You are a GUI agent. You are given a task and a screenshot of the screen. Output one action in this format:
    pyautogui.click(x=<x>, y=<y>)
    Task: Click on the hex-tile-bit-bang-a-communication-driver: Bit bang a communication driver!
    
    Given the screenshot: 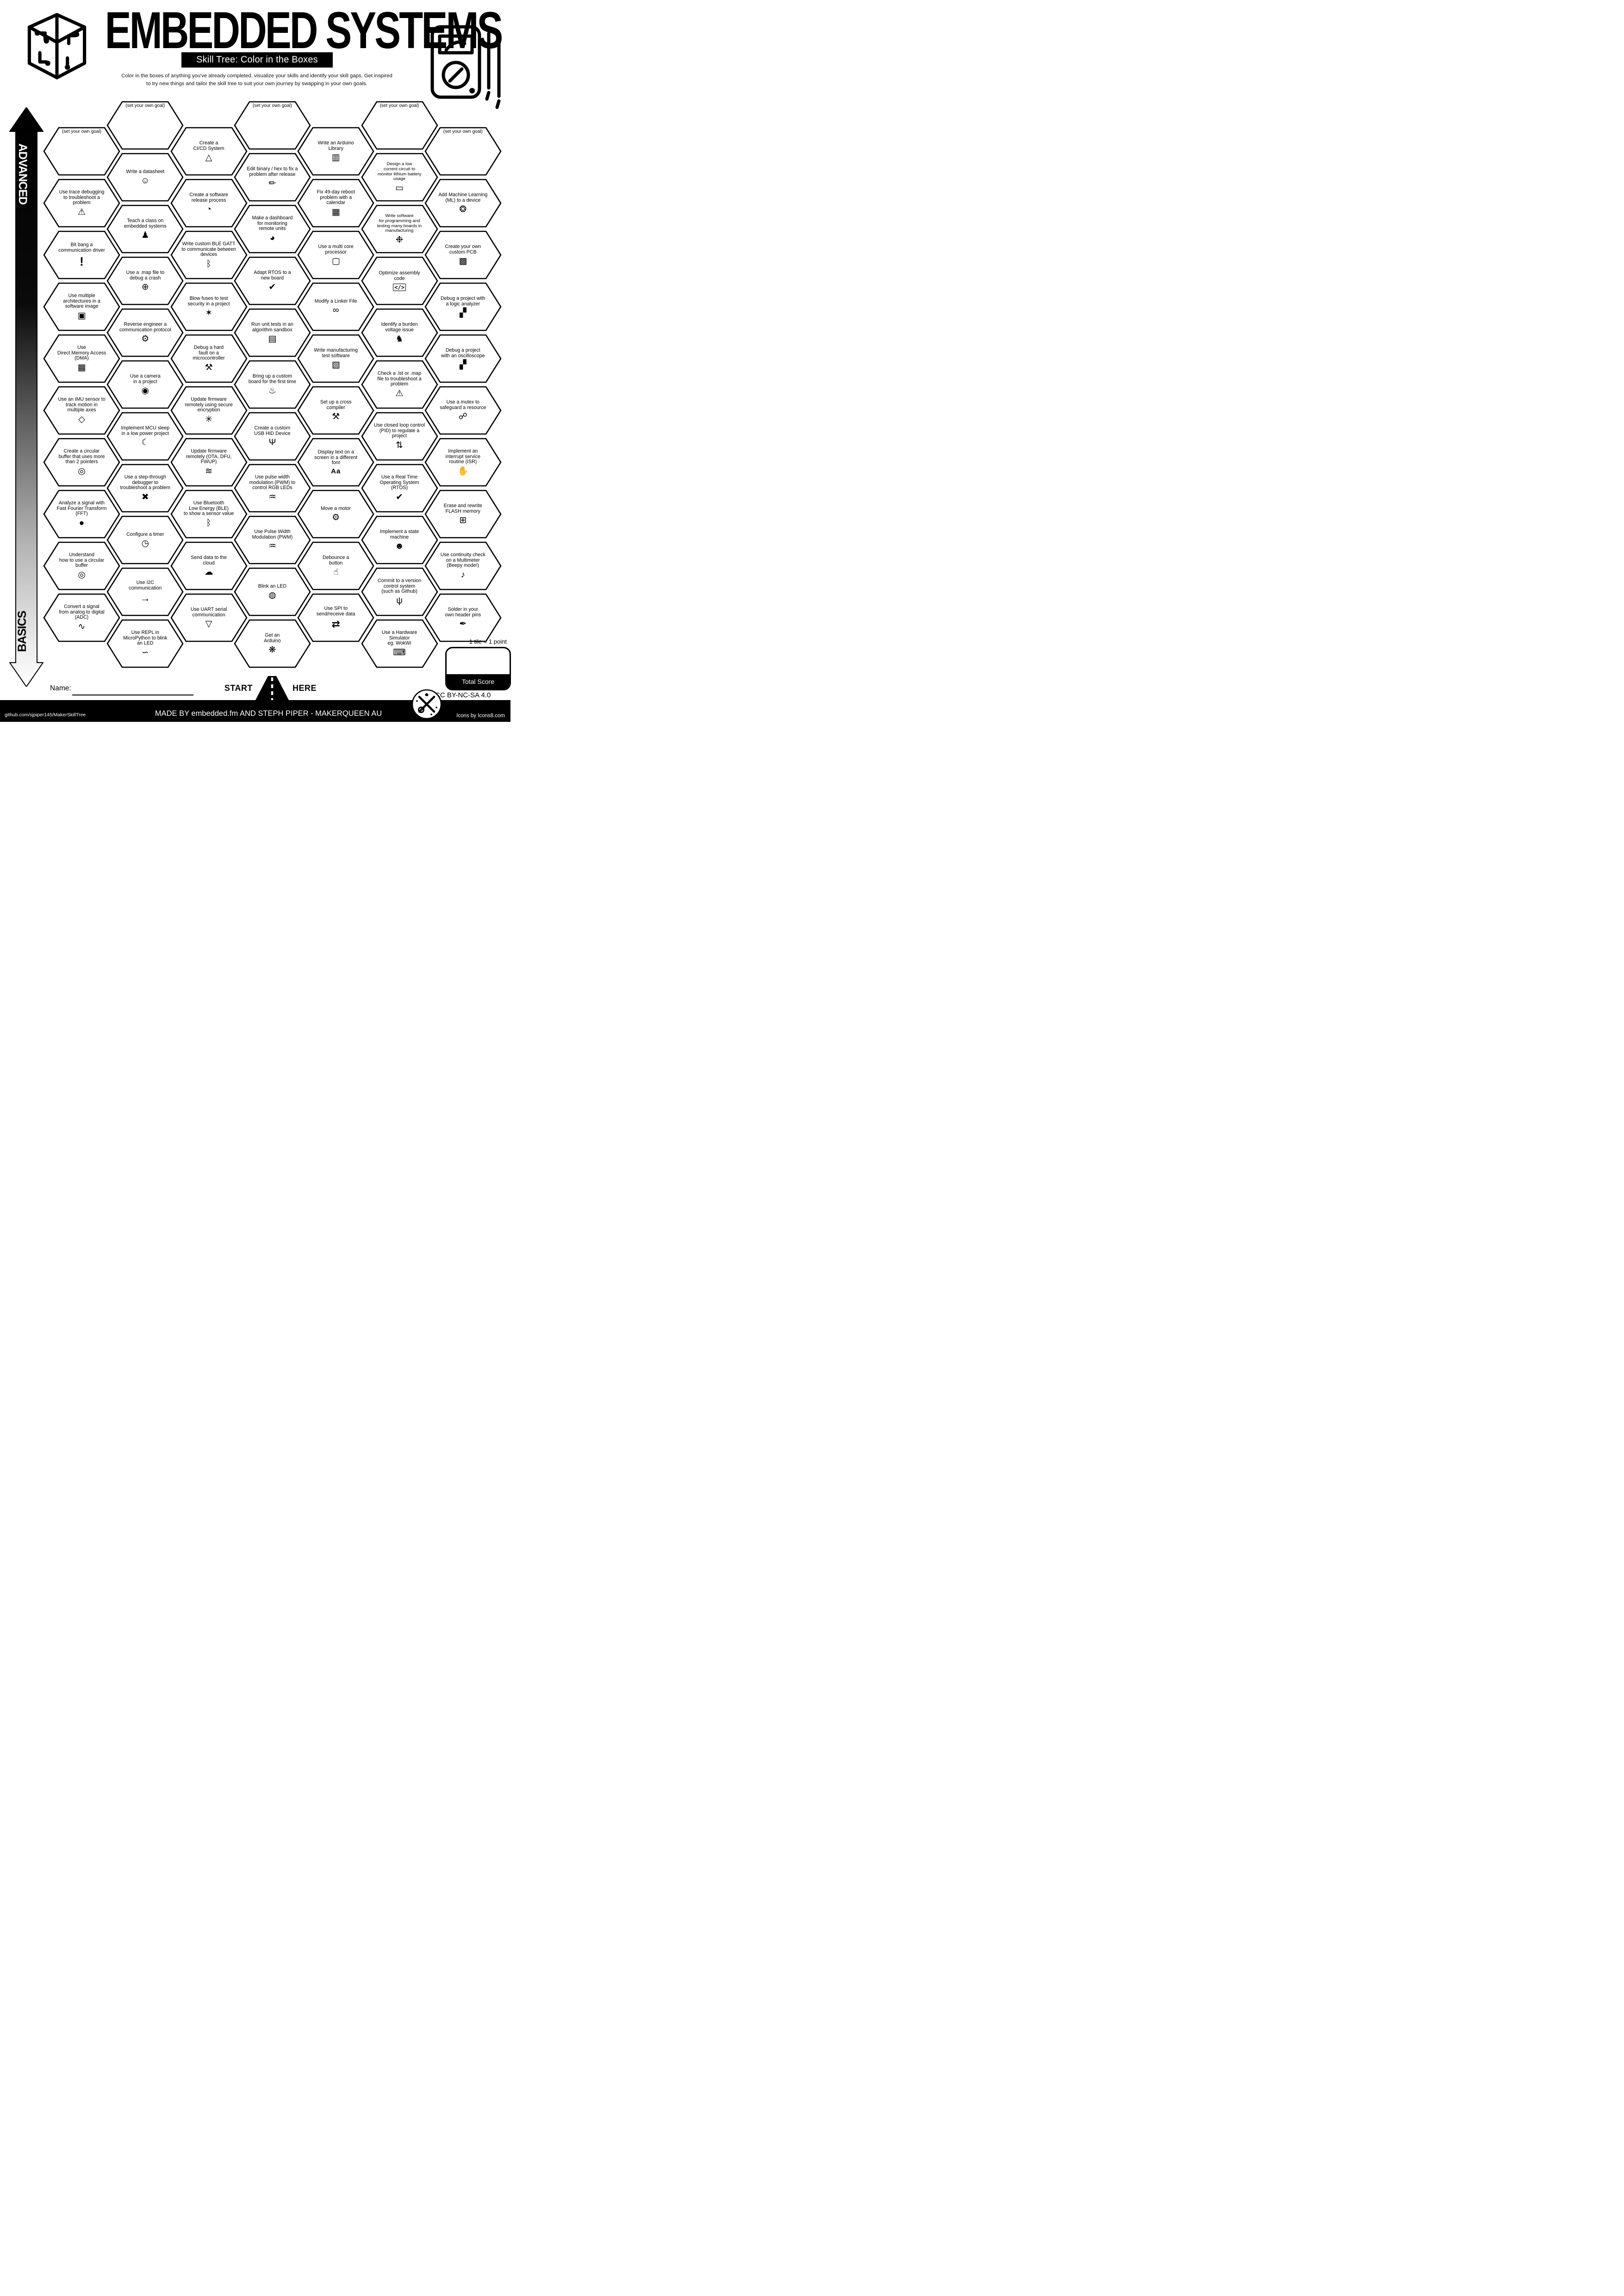 What is the action you would take?
    pyautogui.click(x=81, y=254)
    